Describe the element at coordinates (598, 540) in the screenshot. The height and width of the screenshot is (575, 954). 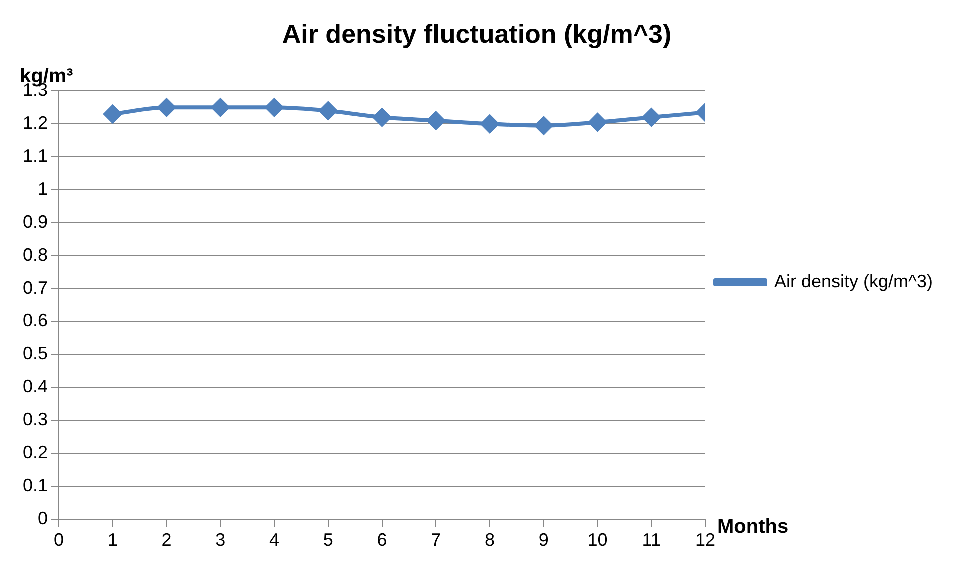
I see `x-tick-label: 10` at that location.